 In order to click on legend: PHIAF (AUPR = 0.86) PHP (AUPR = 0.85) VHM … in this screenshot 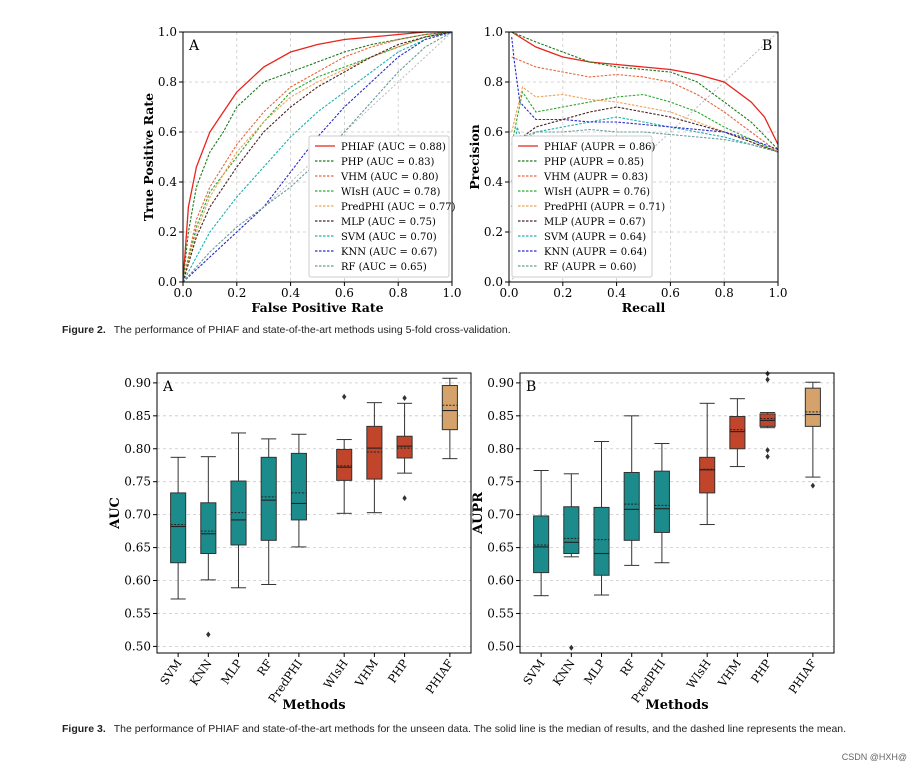, I will do `click(588, 206)`.